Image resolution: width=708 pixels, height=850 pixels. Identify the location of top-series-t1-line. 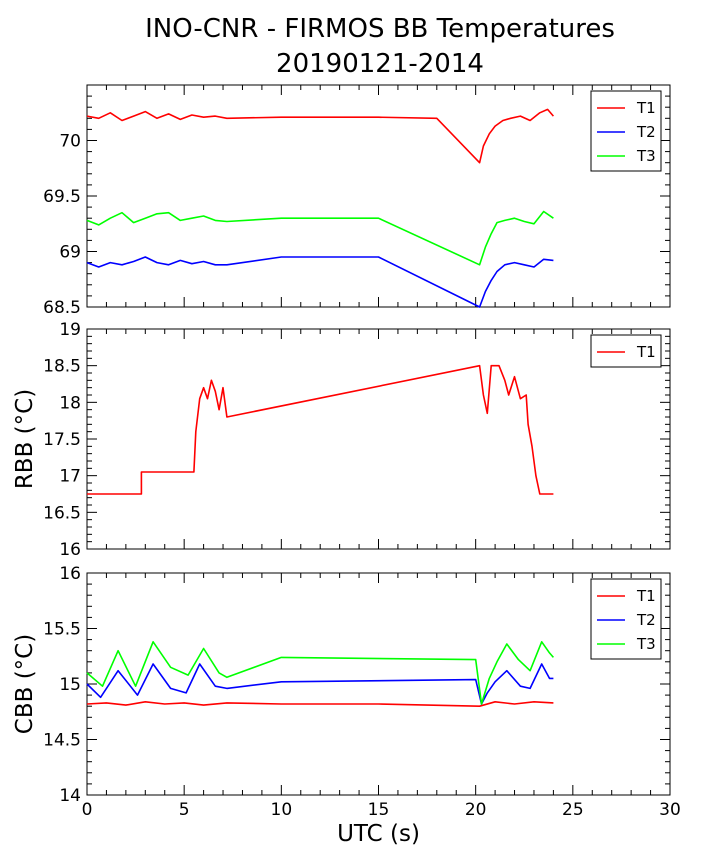
(320, 136).